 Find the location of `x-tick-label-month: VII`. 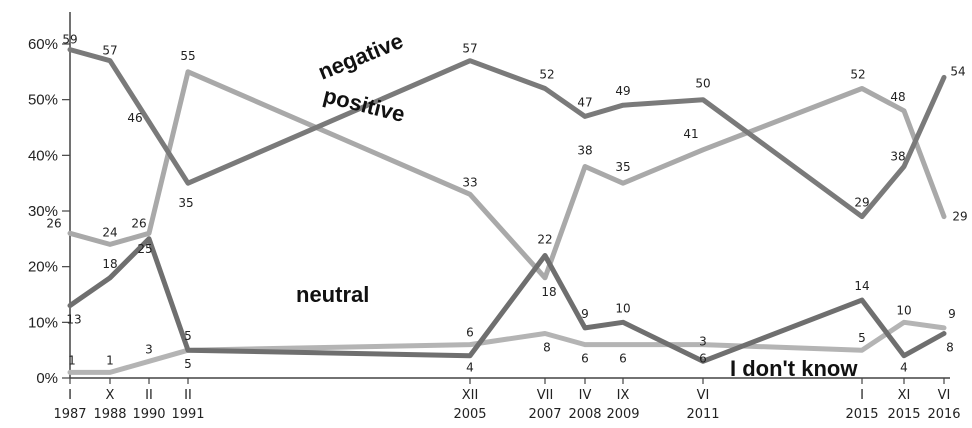

x-tick-label-month: VII is located at coordinates (545, 395).